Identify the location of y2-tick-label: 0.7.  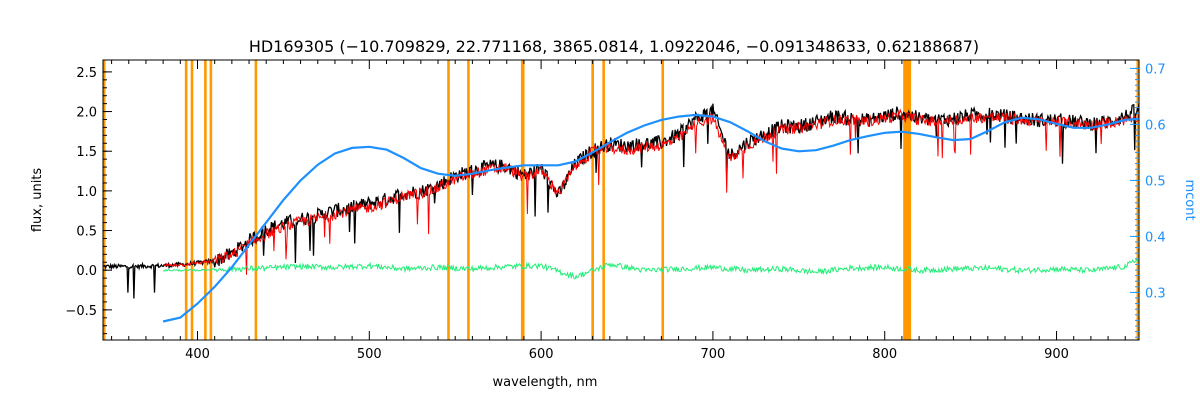
(1155, 69).